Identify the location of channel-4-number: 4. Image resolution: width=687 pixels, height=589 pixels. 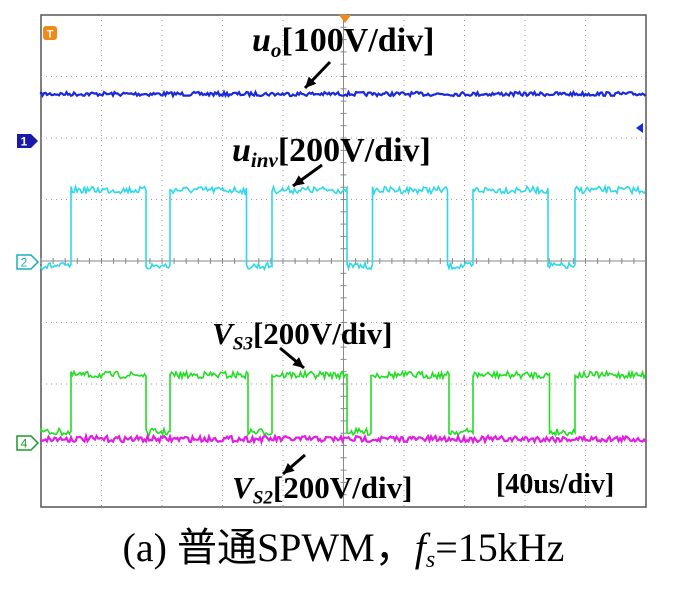
(24, 444).